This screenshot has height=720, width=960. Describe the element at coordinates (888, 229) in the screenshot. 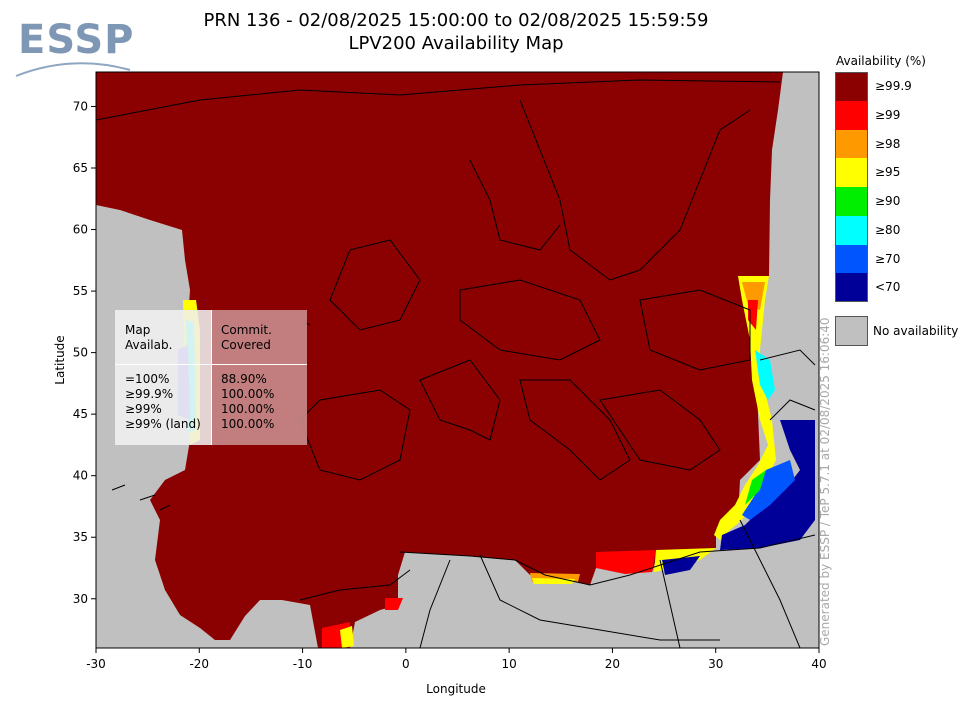

I see `legend-label: ≥80` at that location.